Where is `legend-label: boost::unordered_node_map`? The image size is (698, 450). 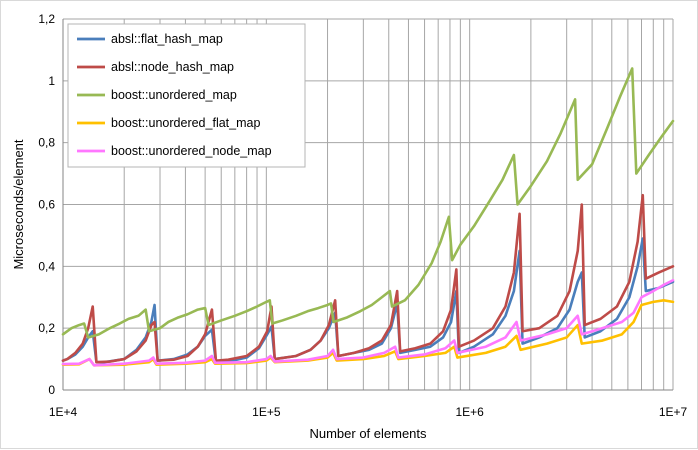 legend-label: boost::unordered_node_map is located at coordinates (191, 151).